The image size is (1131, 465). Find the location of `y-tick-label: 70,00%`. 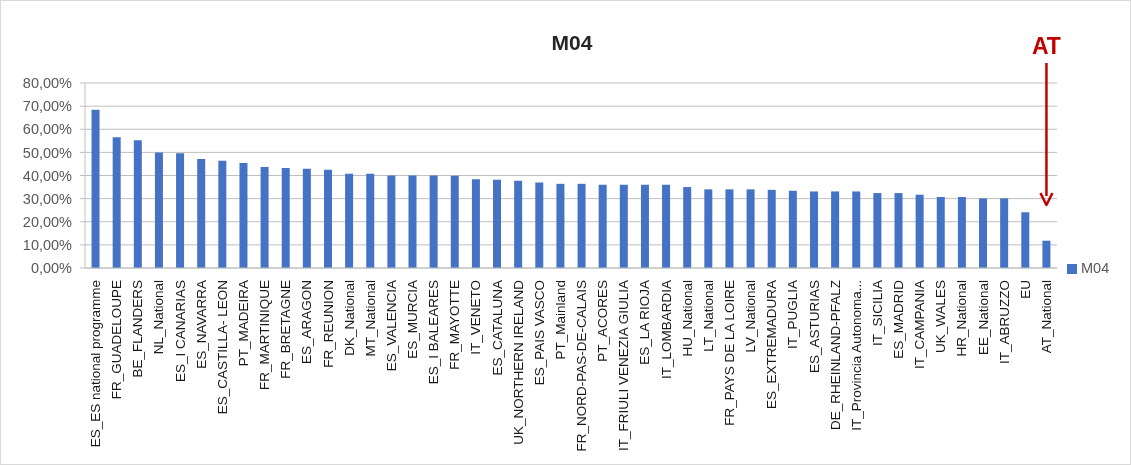

y-tick-label: 70,00% is located at coordinates (47, 106).